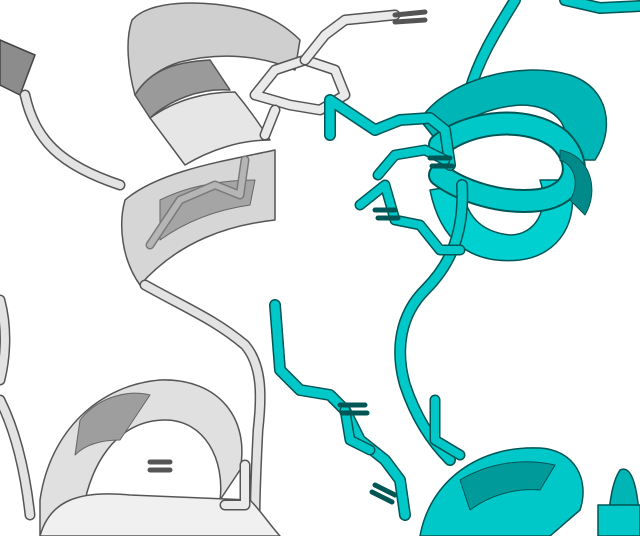  What do you see at coordinates (395, 175) in the screenshot?
I see `cyan-sidechain-top` at bounding box center [395, 175].